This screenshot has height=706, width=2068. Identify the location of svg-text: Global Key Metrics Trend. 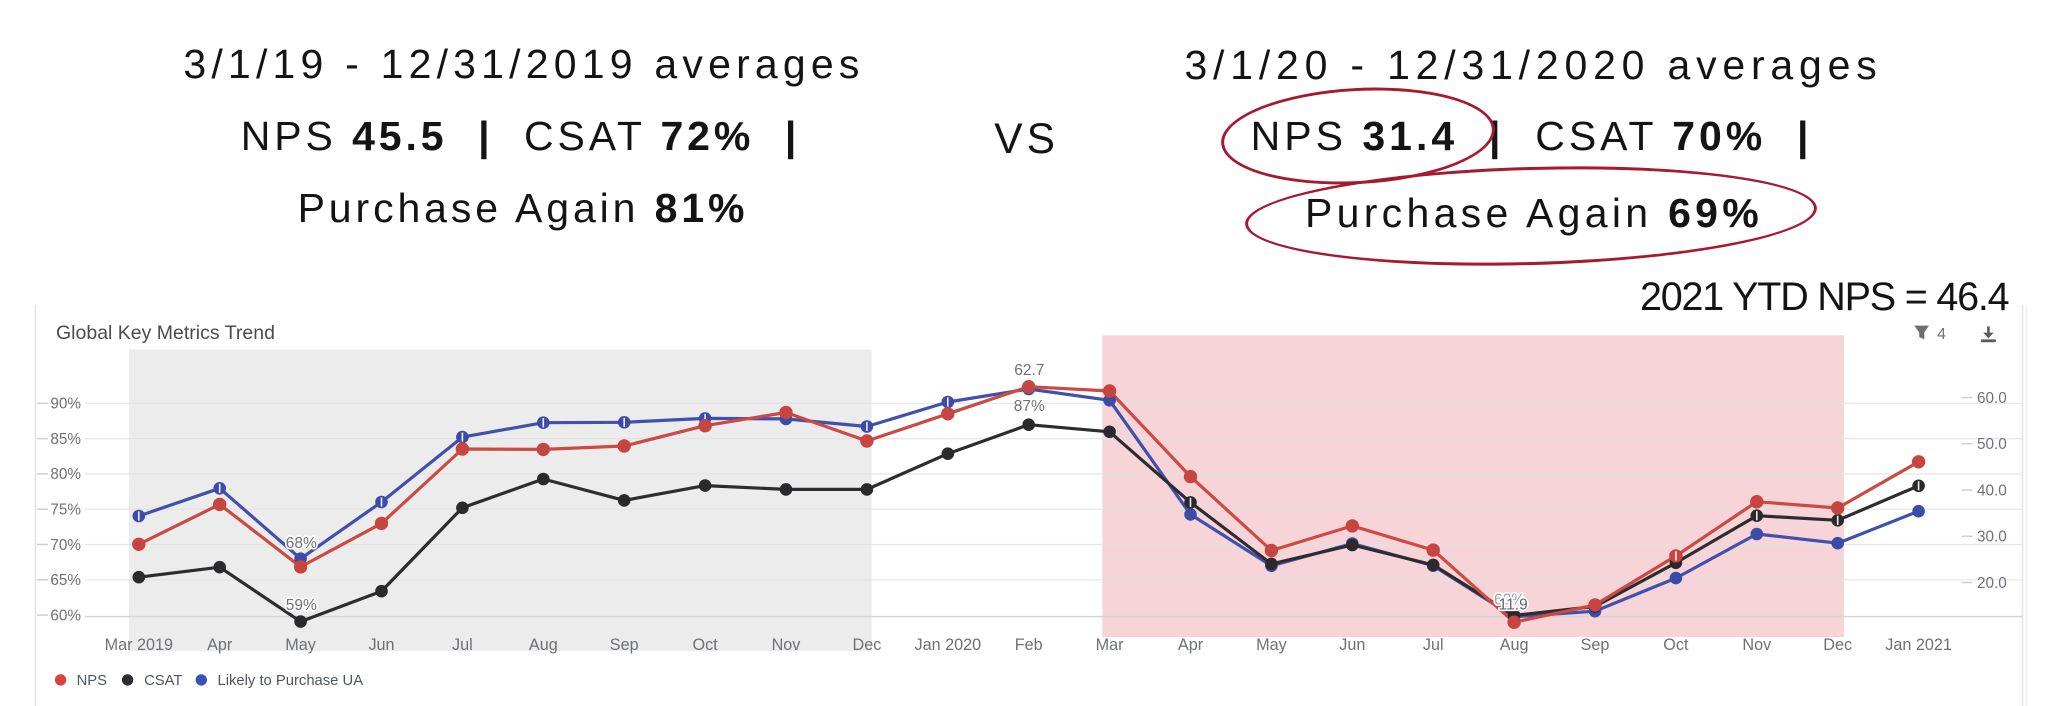
(165, 333).